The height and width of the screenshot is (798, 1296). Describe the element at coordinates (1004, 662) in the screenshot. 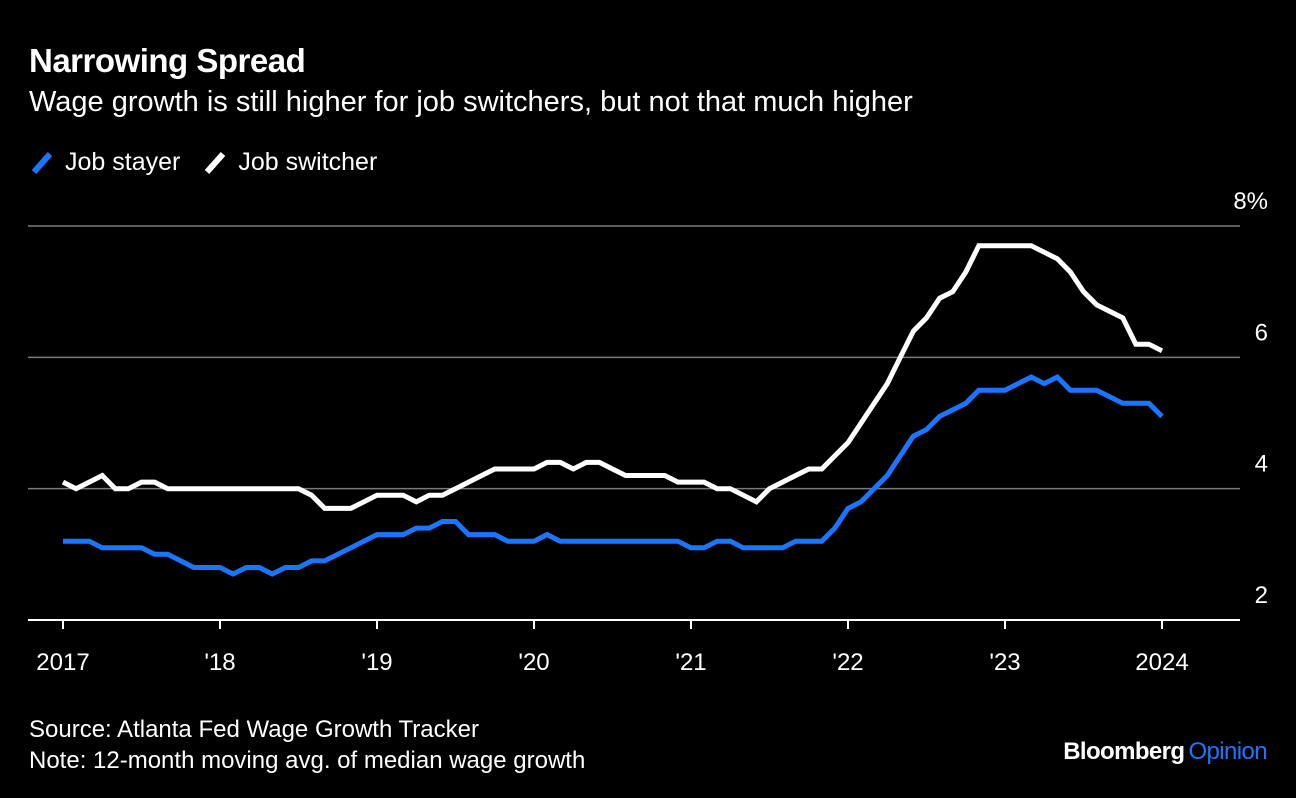

I see `x-tick-label: '23` at that location.